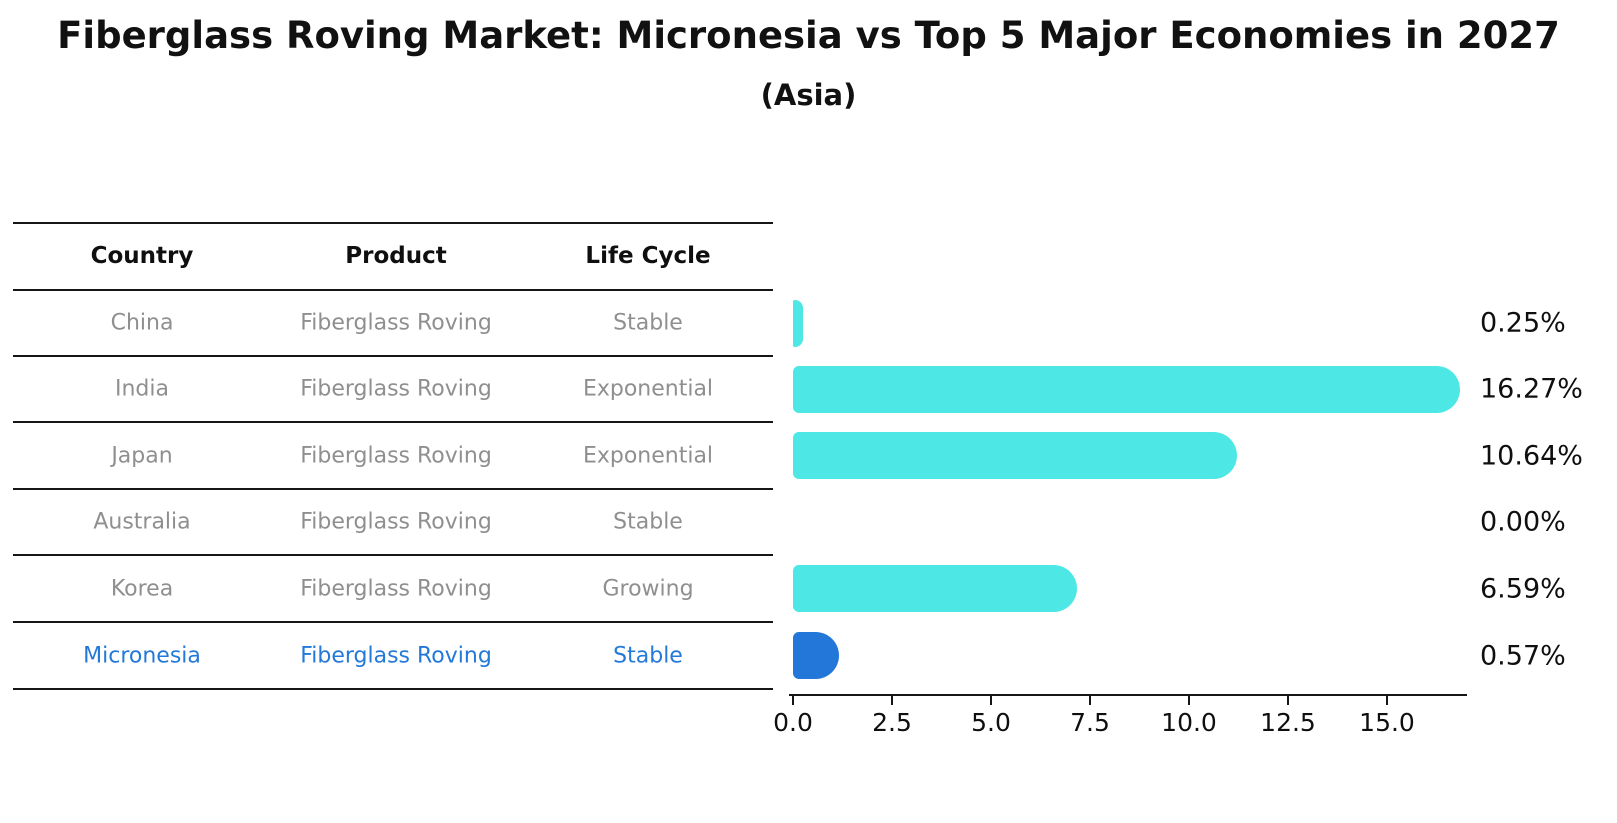 The image size is (1617, 823). What do you see at coordinates (396, 256) in the screenshot?
I see `column-header-product: Product` at bounding box center [396, 256].